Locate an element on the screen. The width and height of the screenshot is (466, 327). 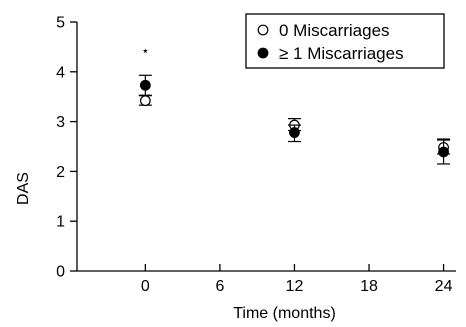
x-tick-label: 24 is located at coordinates (444, 286).